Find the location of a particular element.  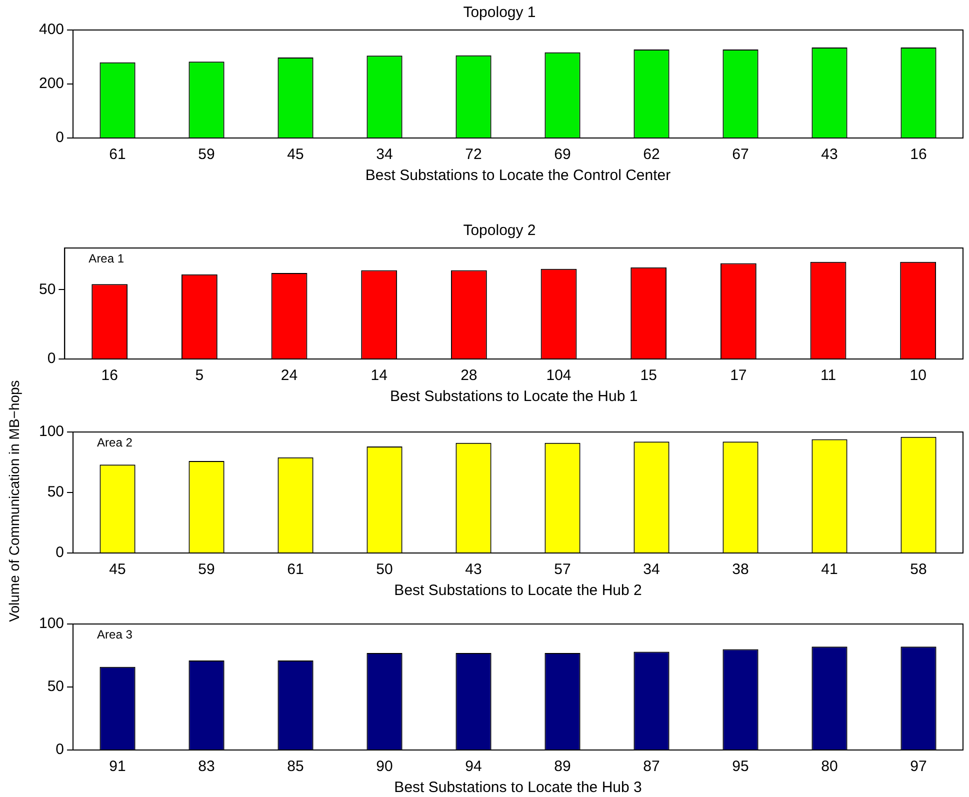

x-tick-label: 91 is located at coordinates (117, 767).